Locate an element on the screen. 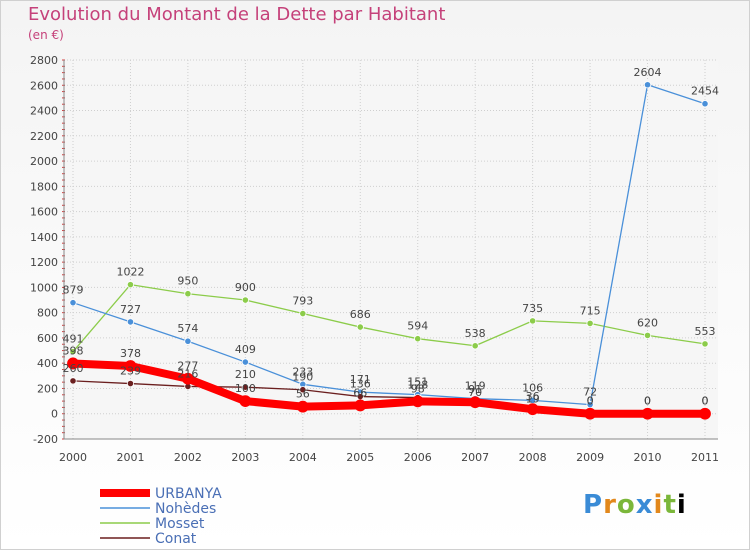  data-label-conat: 70 is located at coordinates (475, 392).